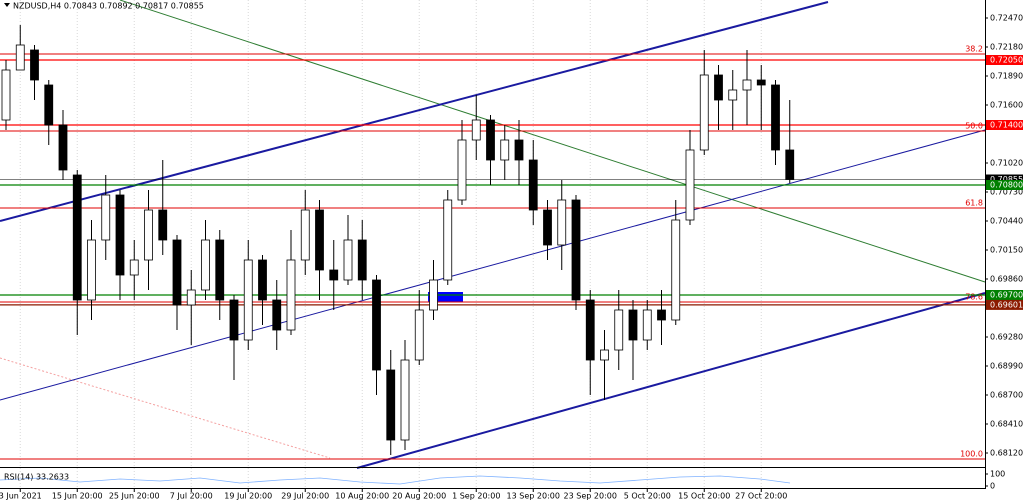  Describe the element at coordinates (445, 297) in the screenshot. I see `zone-box` at that location.